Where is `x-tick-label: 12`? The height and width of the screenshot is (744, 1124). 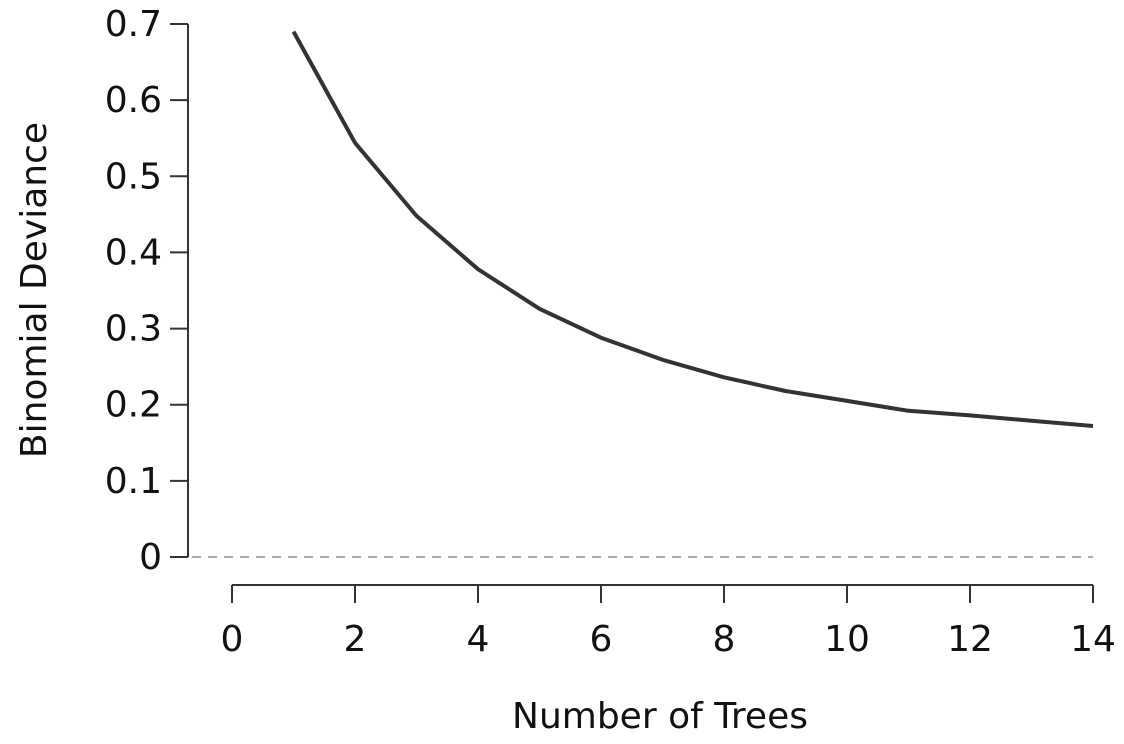 x-tick-label: 12 is located at coordinates (970, 639).